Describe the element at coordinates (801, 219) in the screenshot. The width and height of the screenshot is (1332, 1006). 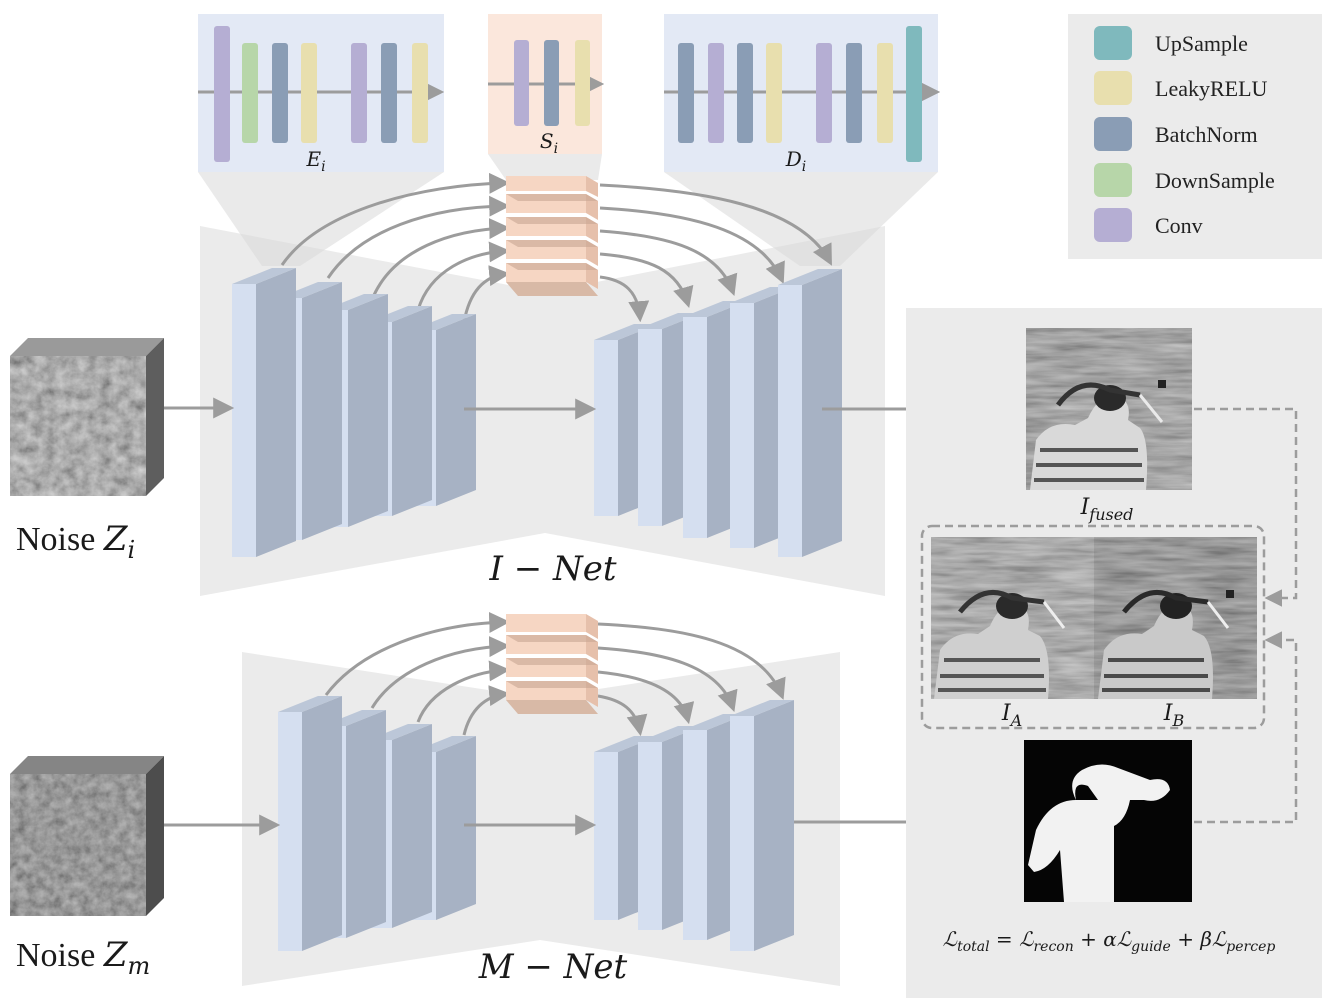
I see `decoder-projection` at that location.